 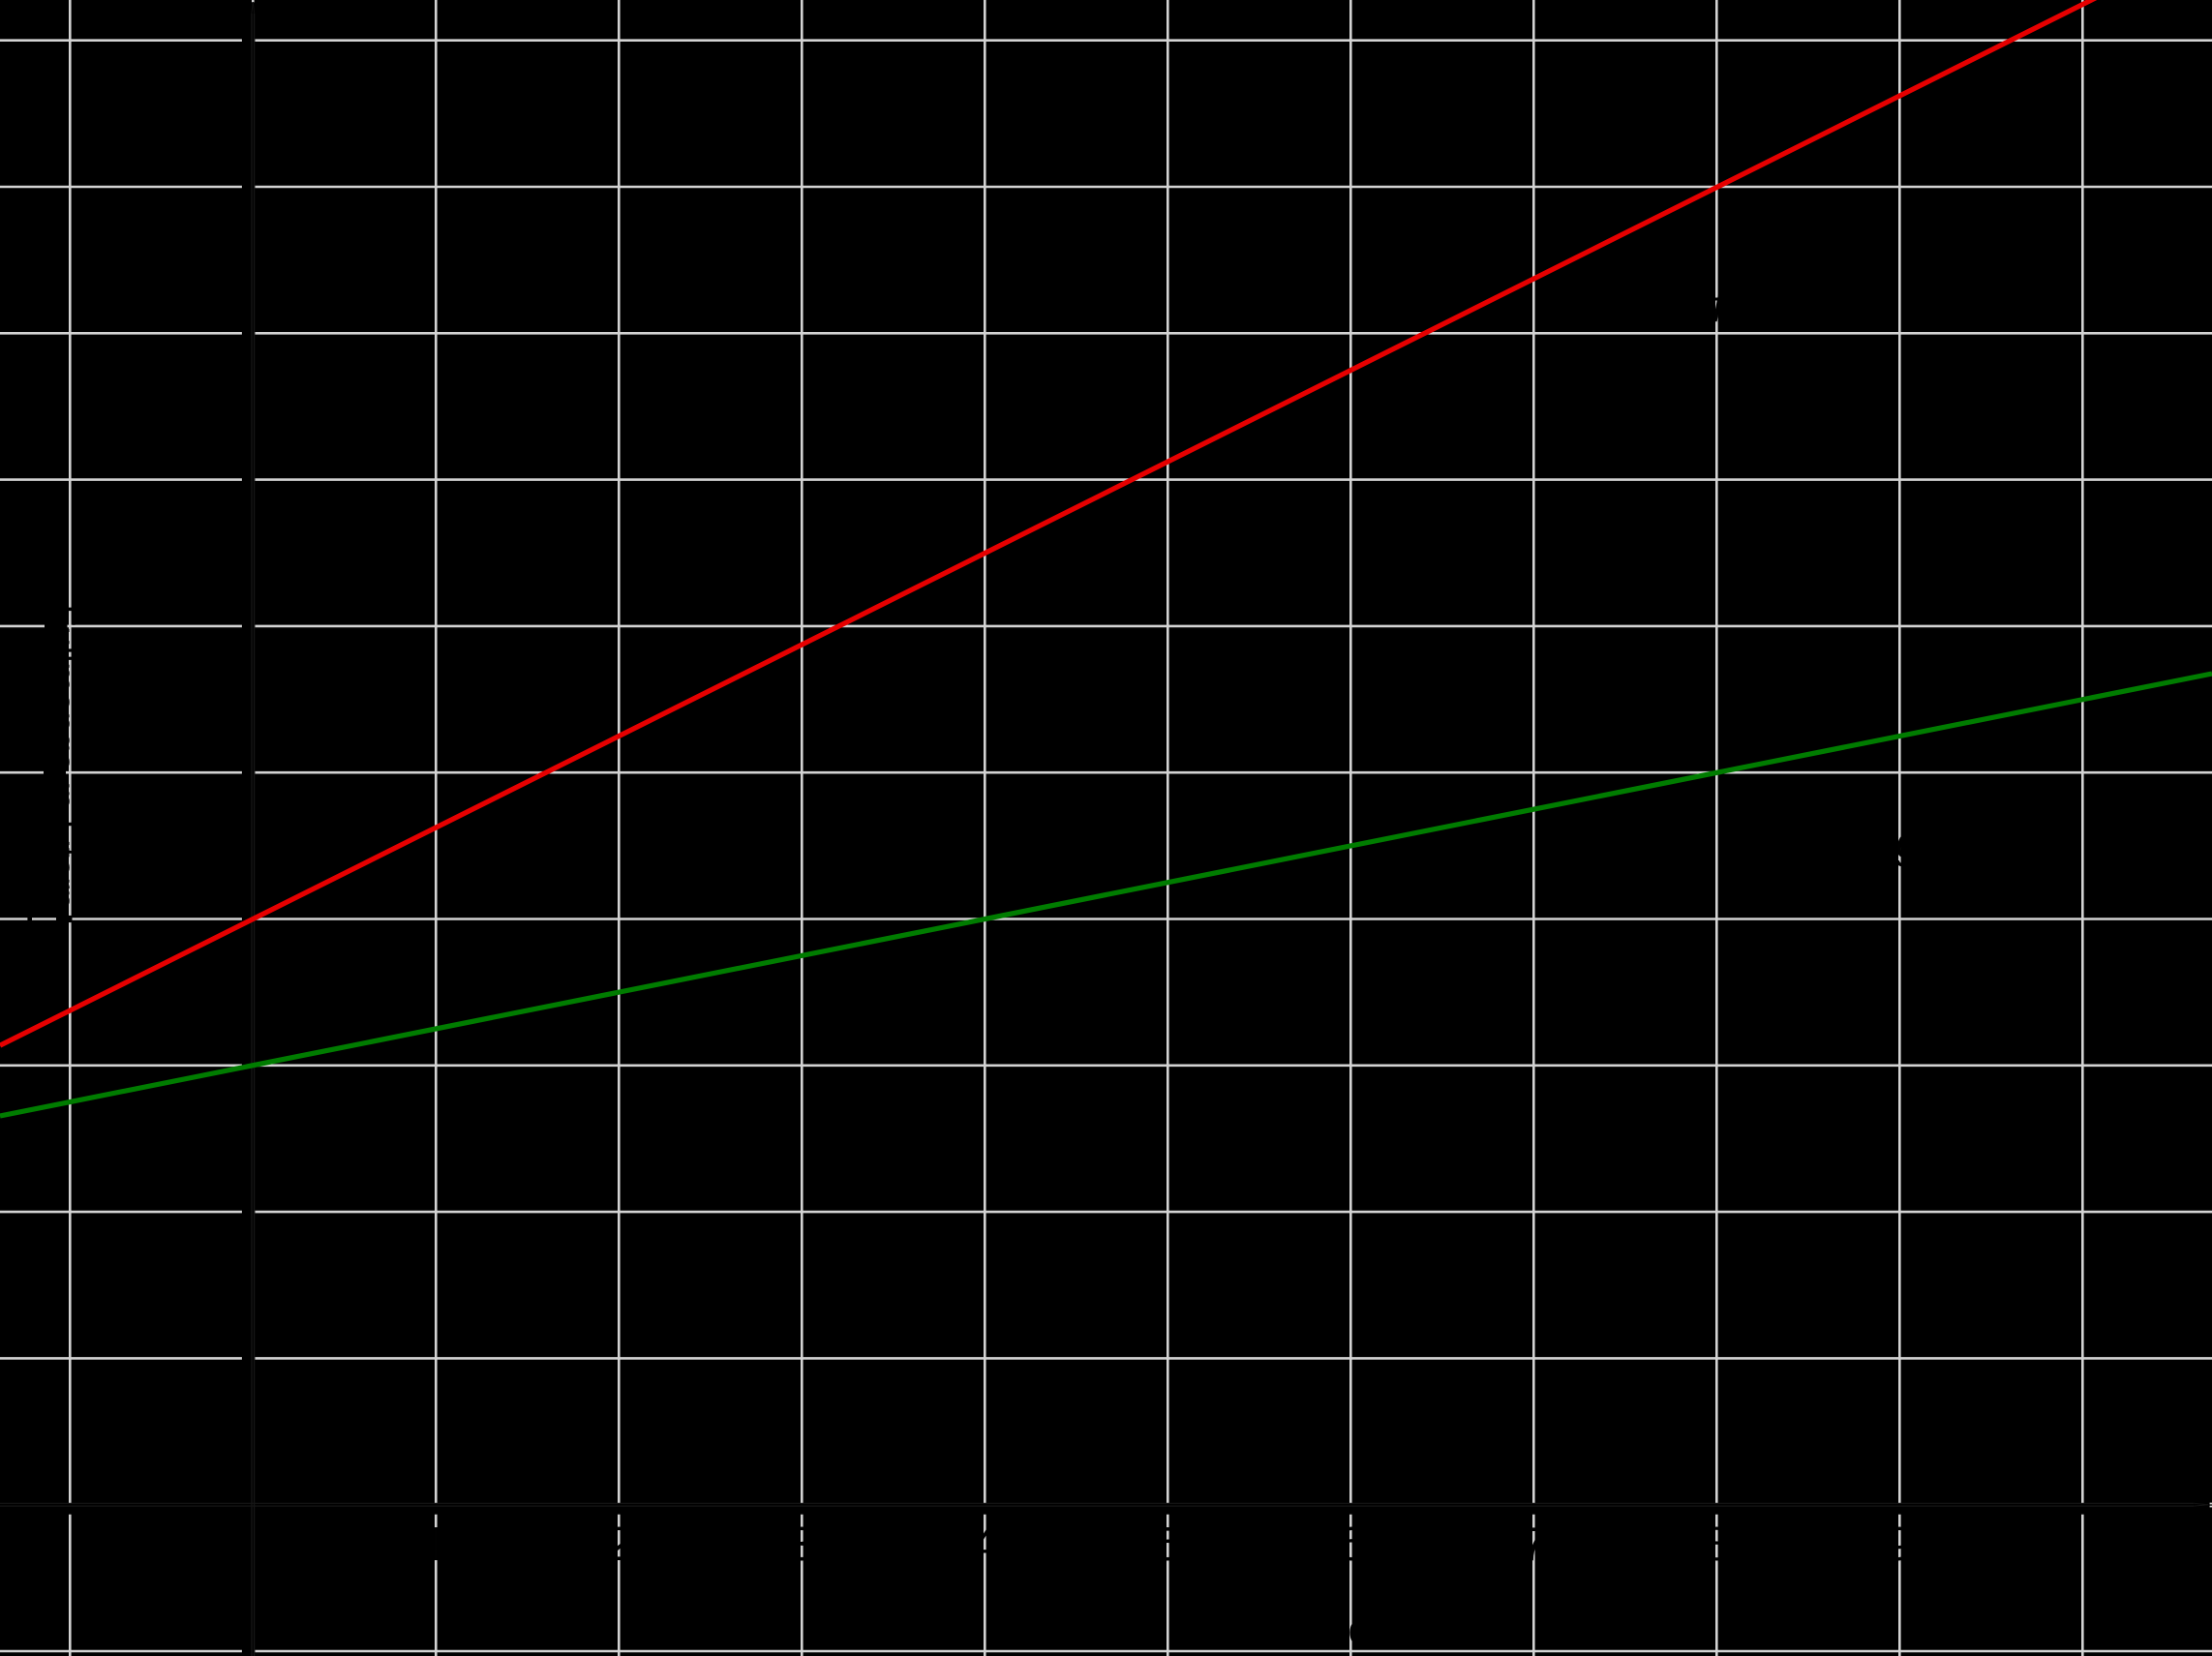 What do you see at coordinates (1297, 1629) in the screenshot?
I see `svg-text: Sekunden` at bounding box center [1297, 1629].